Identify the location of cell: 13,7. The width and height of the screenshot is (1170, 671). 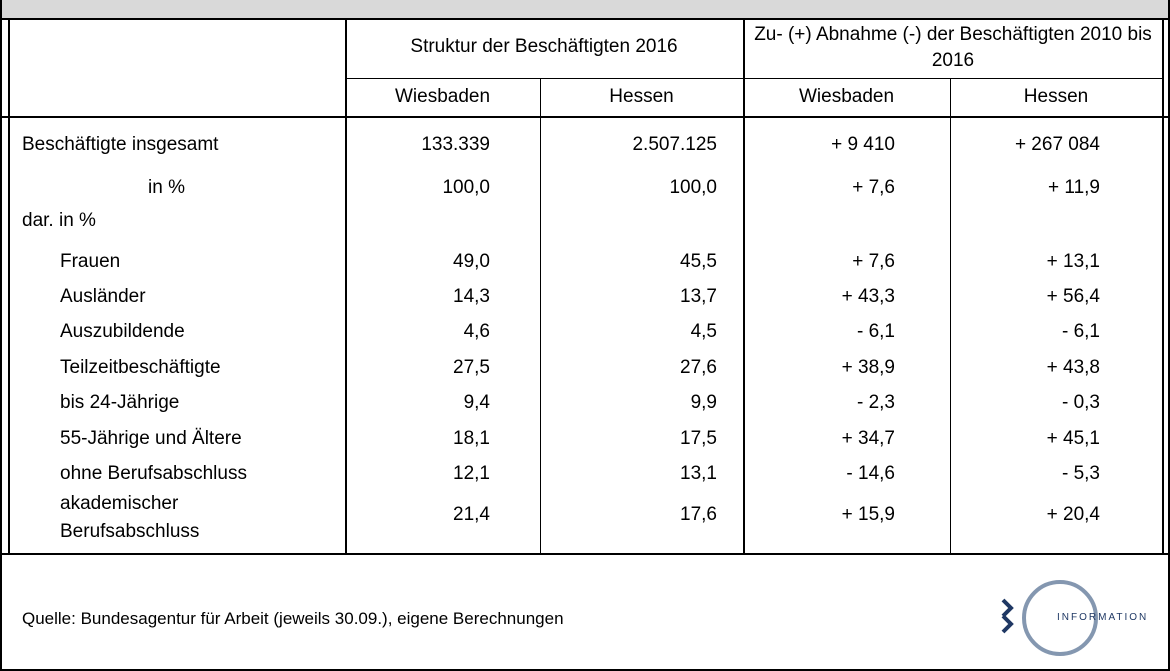
(698, 296).